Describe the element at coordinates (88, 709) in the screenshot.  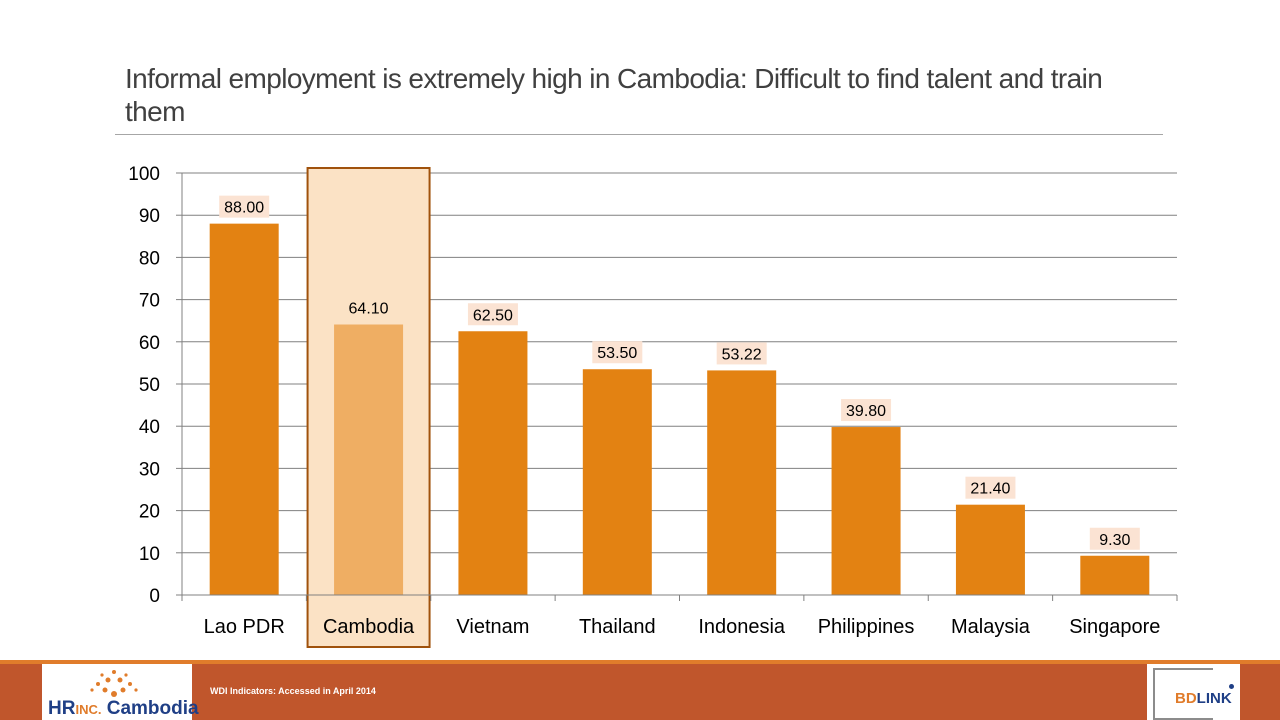
I see `logo-left-inc: INC.` at that location.